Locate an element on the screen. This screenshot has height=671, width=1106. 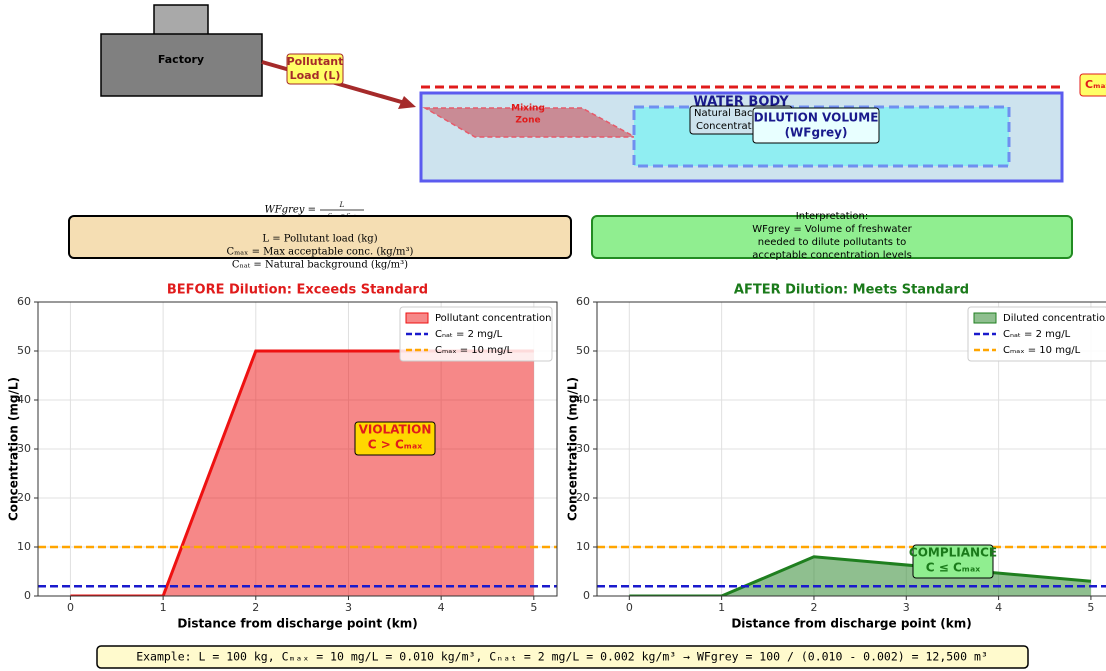
dilution-box is located at coordinates (816, 125).